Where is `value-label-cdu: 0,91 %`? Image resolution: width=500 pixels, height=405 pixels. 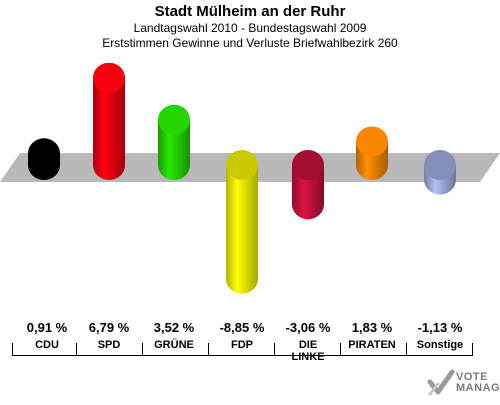
value-label-cdu: 0,91 % is located at coordinates (47, 327).